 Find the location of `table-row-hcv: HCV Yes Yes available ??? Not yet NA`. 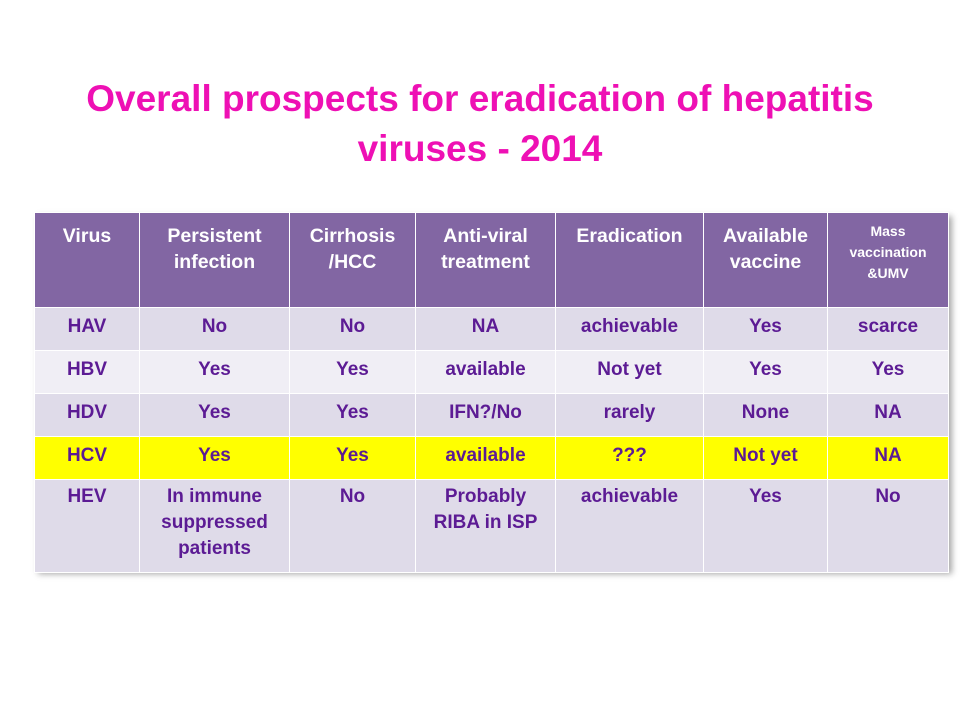

table-row-hcv: HCV Yes Yes available ??? Not yet NA is located at coordinates (491, 458).